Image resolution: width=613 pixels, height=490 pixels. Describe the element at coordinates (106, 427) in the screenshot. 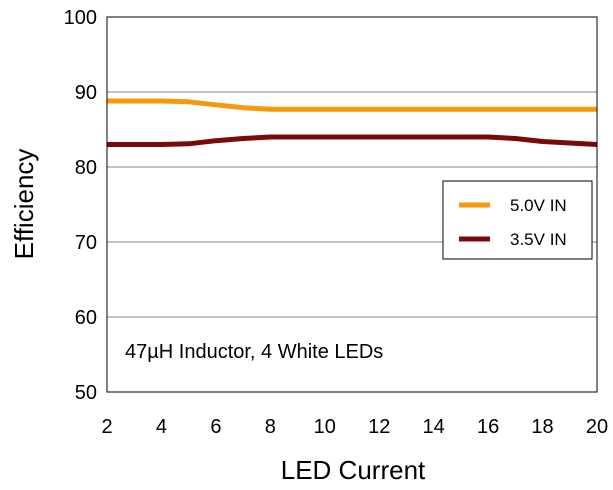

I see `x-tick-label: 2` at that location.